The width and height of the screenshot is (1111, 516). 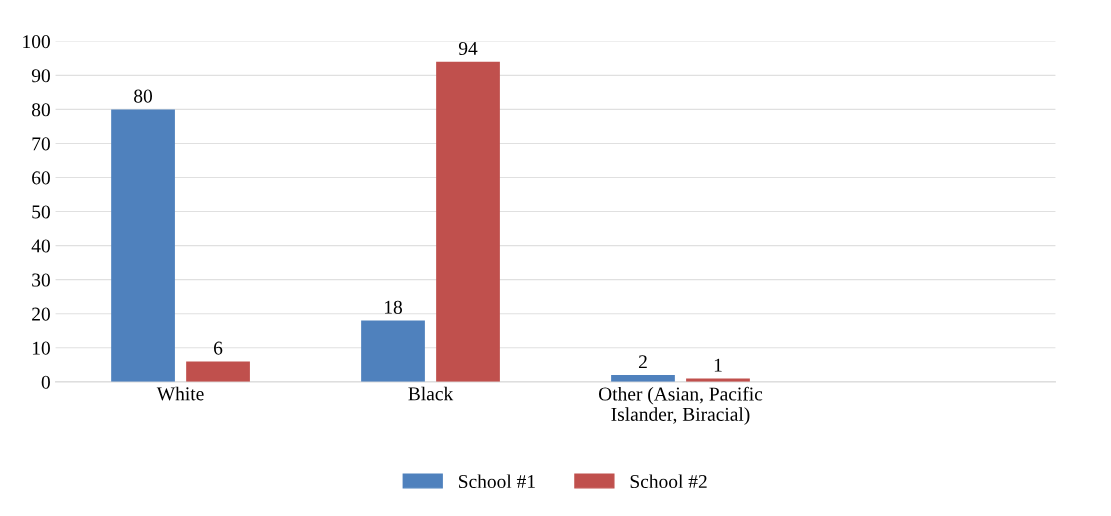 I want to click on y-tick-label: 40, so click(x=40, y=246).